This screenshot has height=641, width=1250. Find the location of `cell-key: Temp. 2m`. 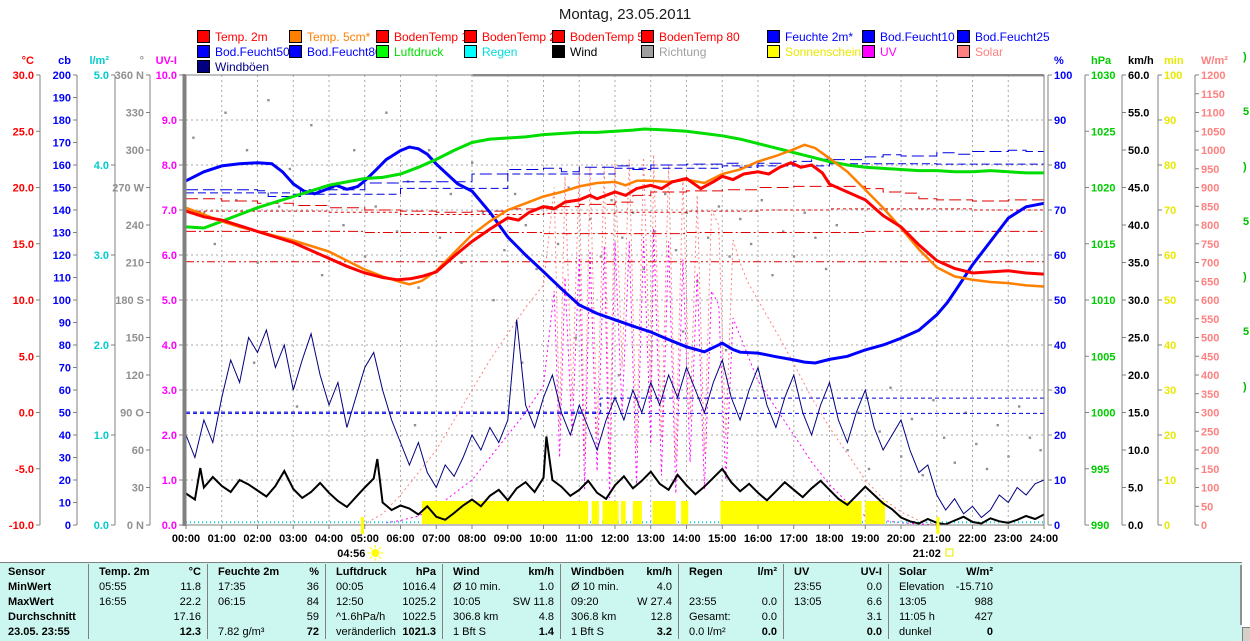

cell-key: Temp. 2m is located at coordinates (124, 571).